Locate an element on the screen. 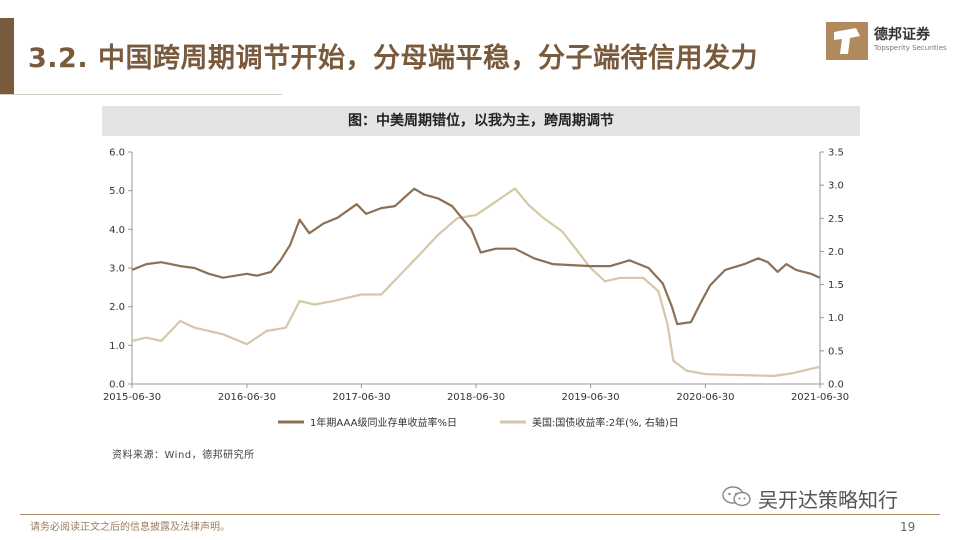 The width and height of the screenshot is (960, 540). legend-label: 美国:国债收益率:2年(%, 右轴)日 is located at coordinates (605, 422).